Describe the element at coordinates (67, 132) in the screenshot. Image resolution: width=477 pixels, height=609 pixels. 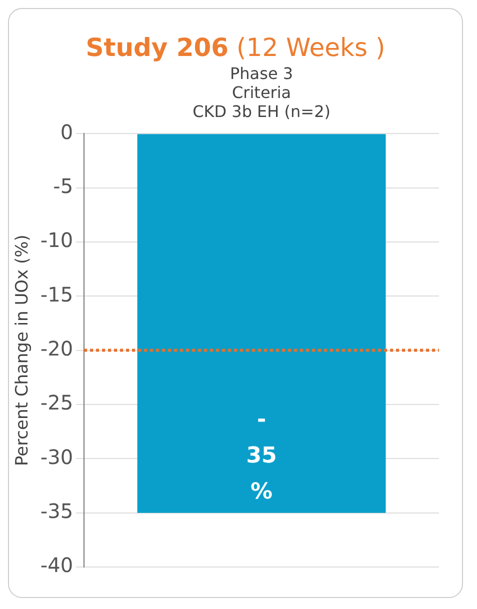
I see `y-tick-label: 0` at that location.